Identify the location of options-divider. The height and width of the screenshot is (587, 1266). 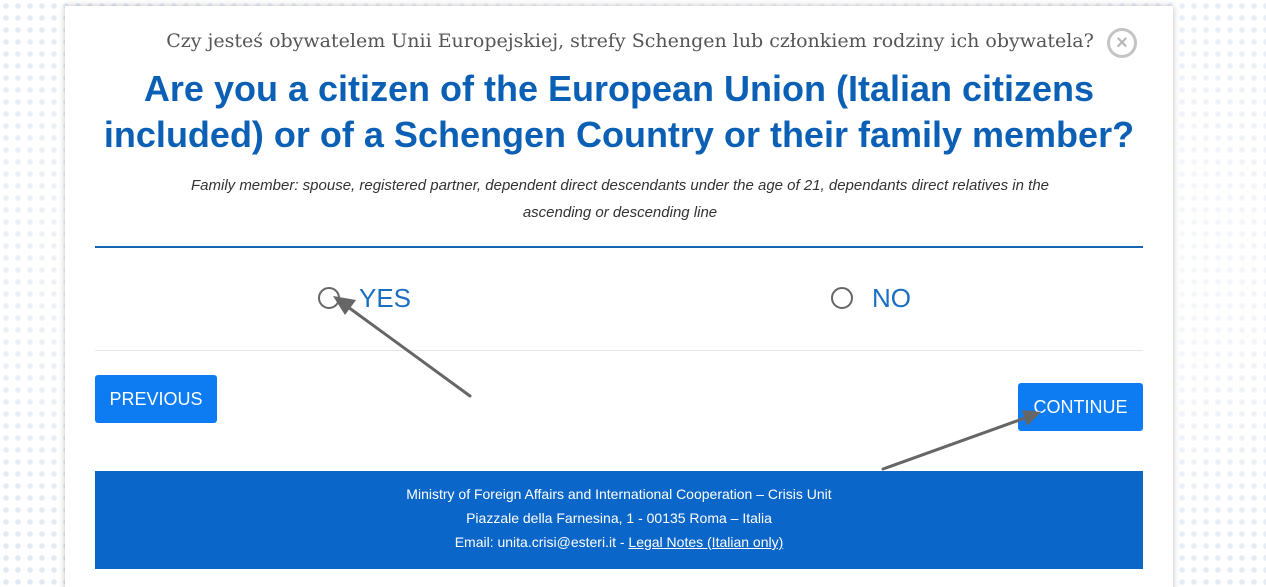
(619, 350).